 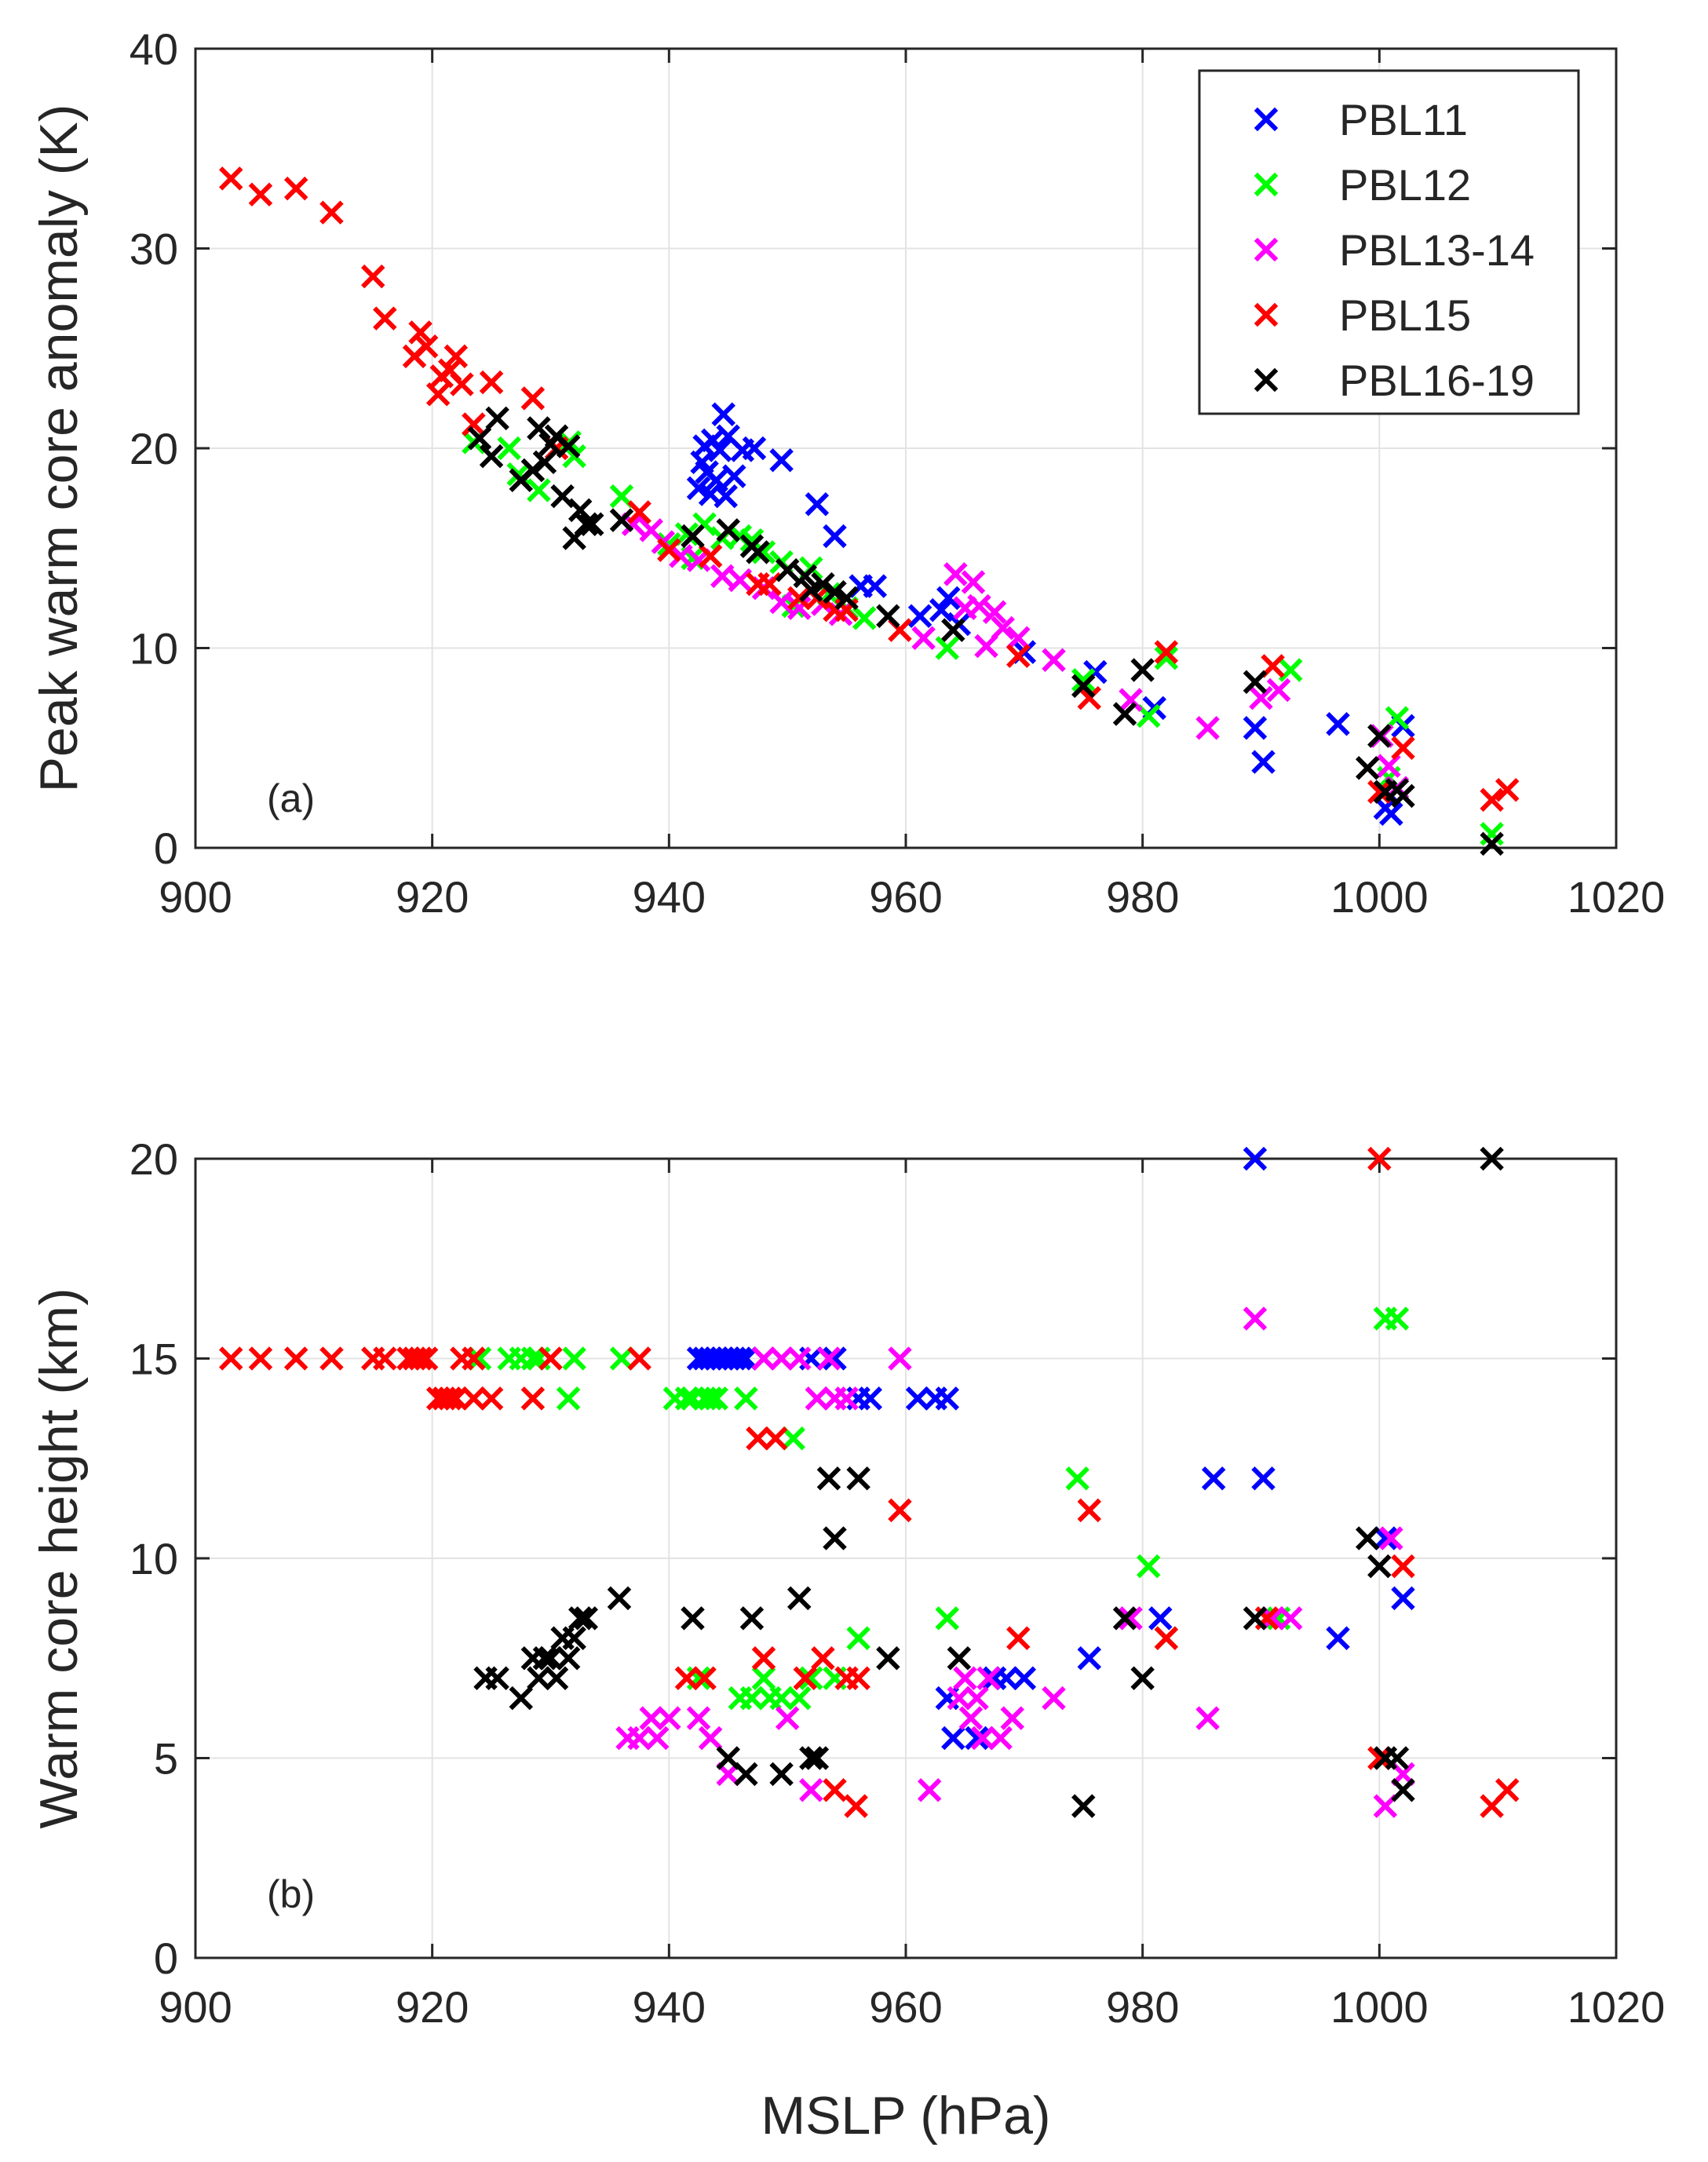 I want to click on y-tick-label-b: 15, so click(x=154, y=1359).